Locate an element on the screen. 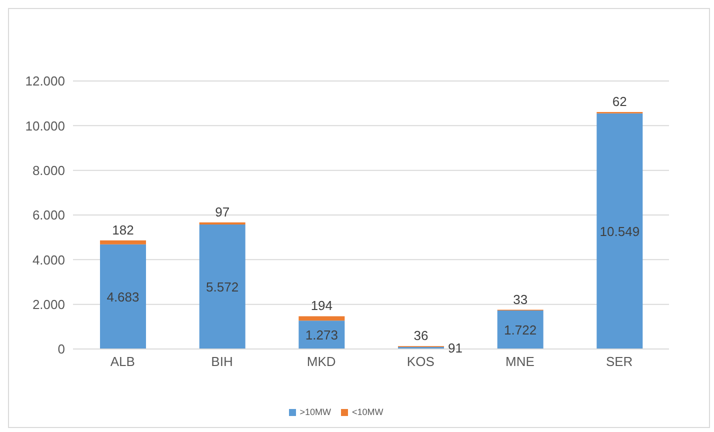 The height and width of the screenshot is (432, 714). y-tick-label: 4.000 is located at coordinates (48, 260).